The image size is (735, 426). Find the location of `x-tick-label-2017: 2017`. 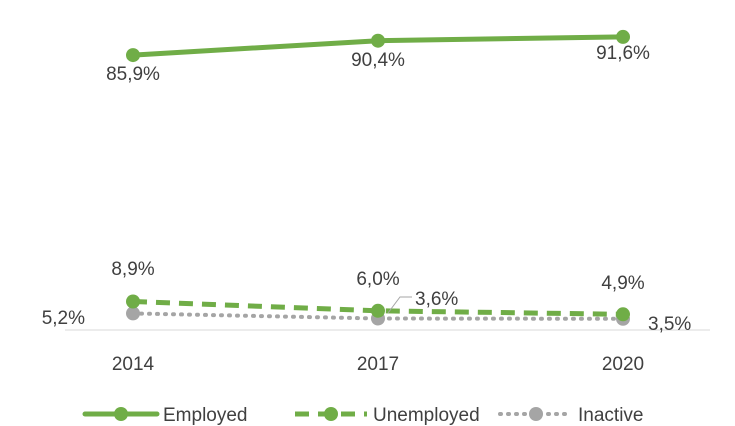

x-tick-label-2017: 2017 is located at coordinates (378, 364).